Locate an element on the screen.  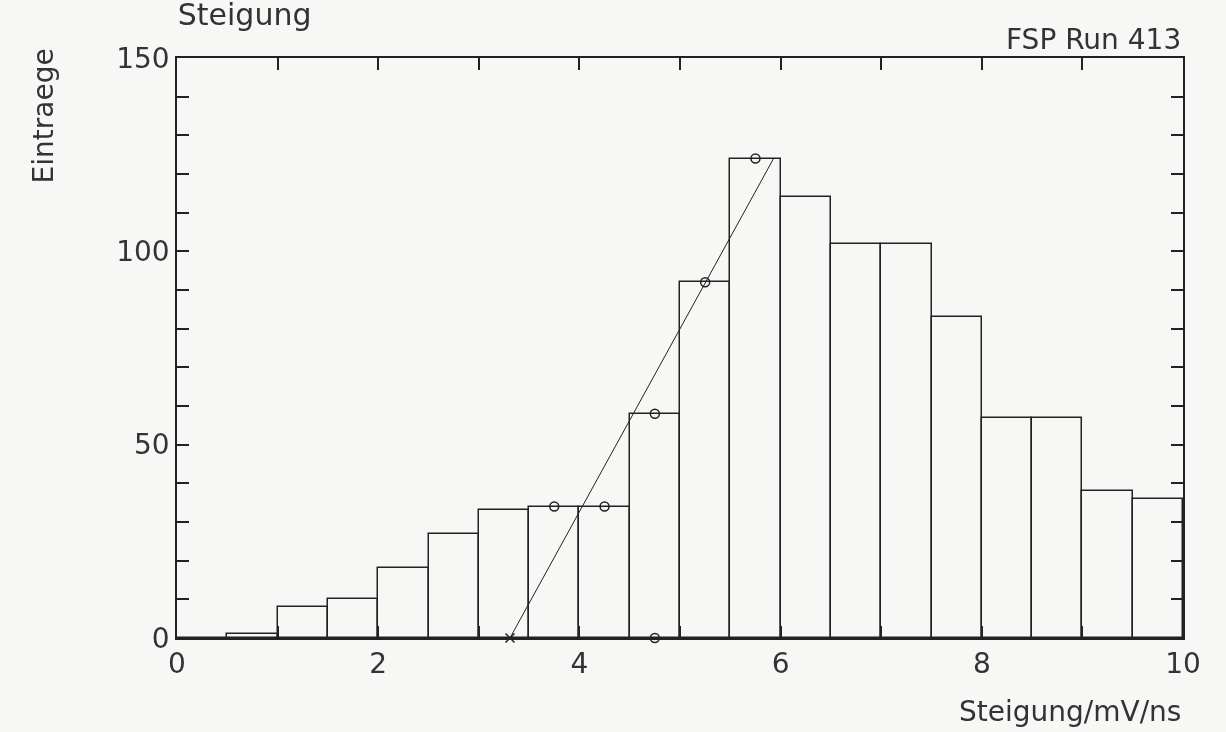
x-tick-label: 10 is located at coordinates (1183, 664).